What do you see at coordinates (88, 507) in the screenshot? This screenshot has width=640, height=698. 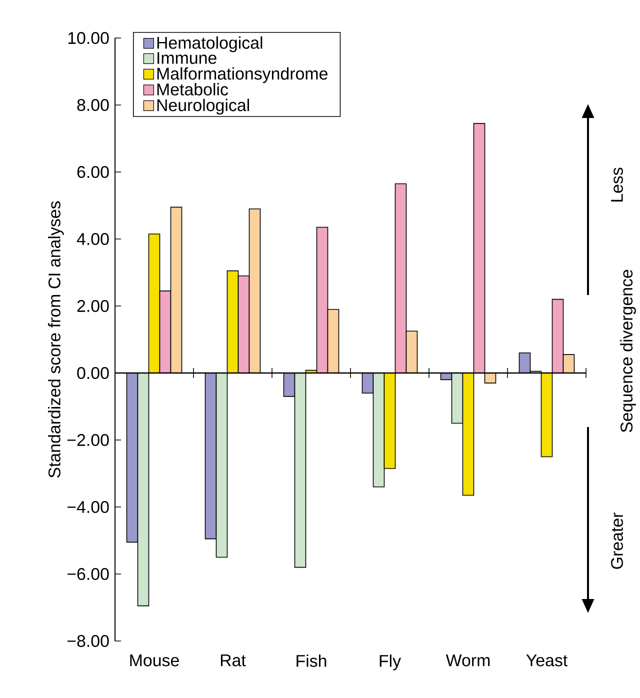 I see `y-tick-label: −4.00` at bounding box center [88, 507].